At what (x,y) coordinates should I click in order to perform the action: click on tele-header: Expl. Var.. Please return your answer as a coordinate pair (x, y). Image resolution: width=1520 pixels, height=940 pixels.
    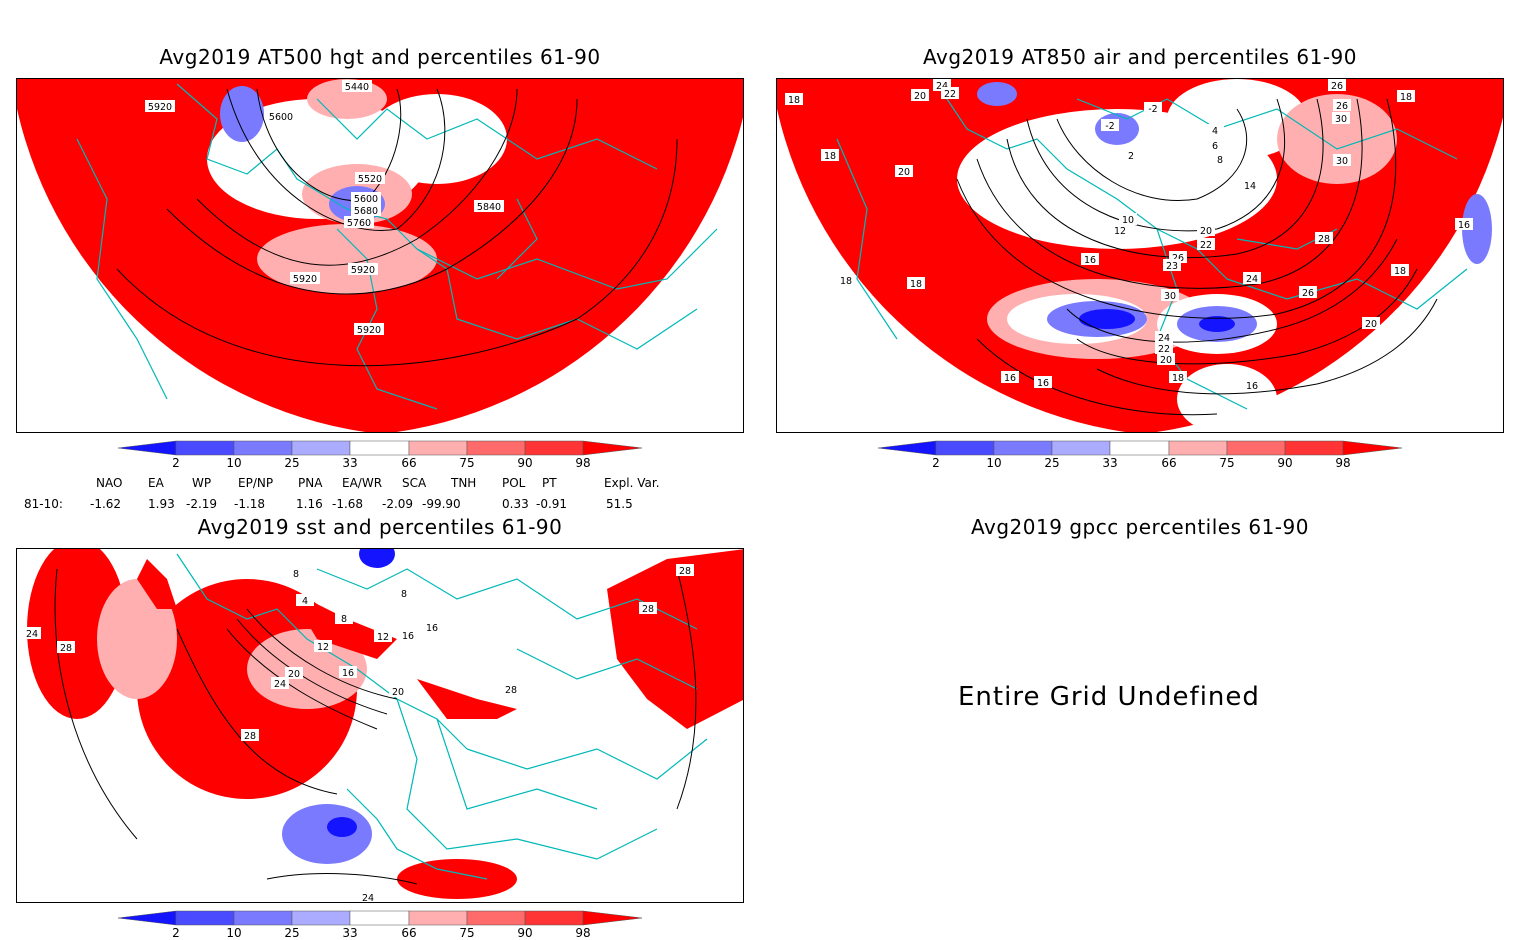
    Looking at the image, I should click on (632, 483).